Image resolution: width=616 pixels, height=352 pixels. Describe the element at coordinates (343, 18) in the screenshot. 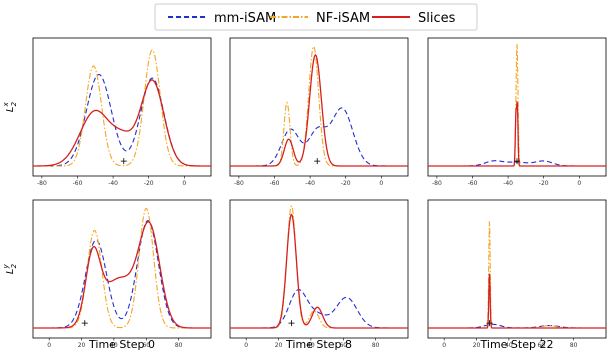

I see `legend-label-1: NF-iSAM` at that location.